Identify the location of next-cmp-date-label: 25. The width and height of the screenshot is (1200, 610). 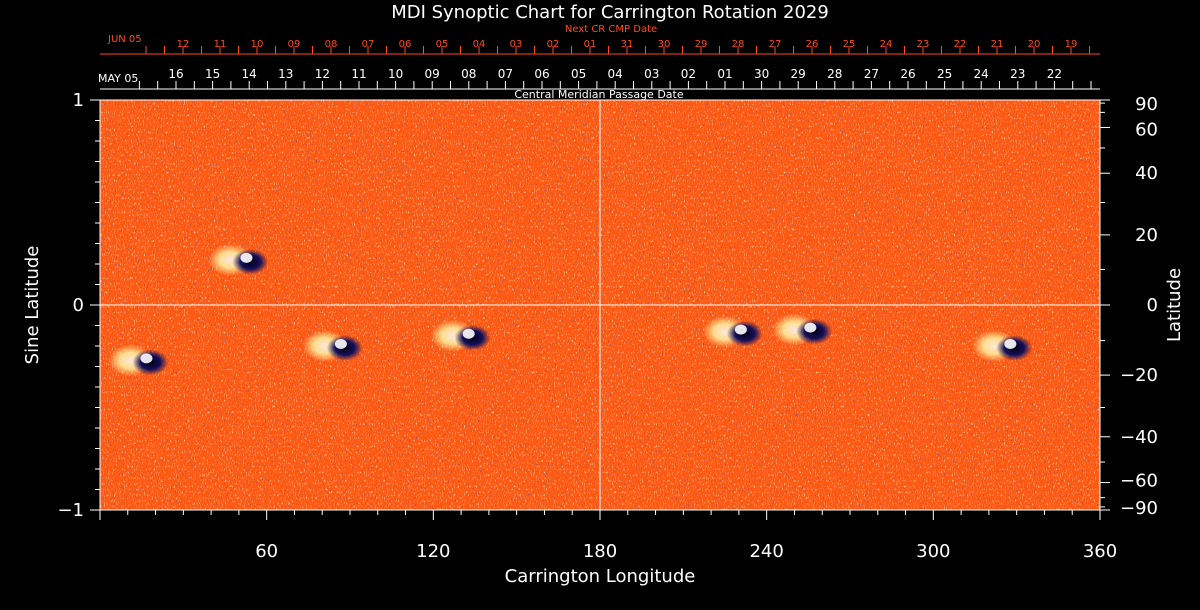
(849, 44).